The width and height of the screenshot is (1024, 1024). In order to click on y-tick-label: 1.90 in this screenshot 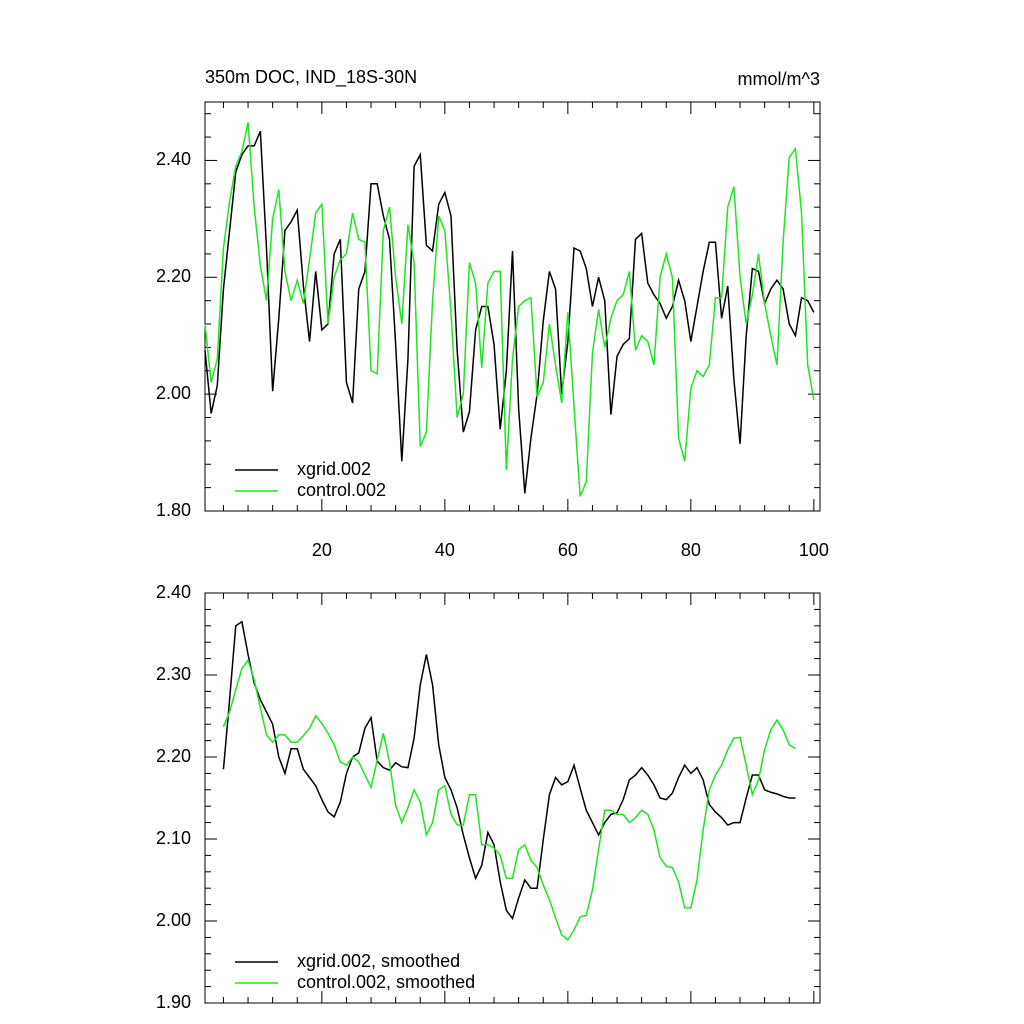, I will do `click(173, 1002)`.